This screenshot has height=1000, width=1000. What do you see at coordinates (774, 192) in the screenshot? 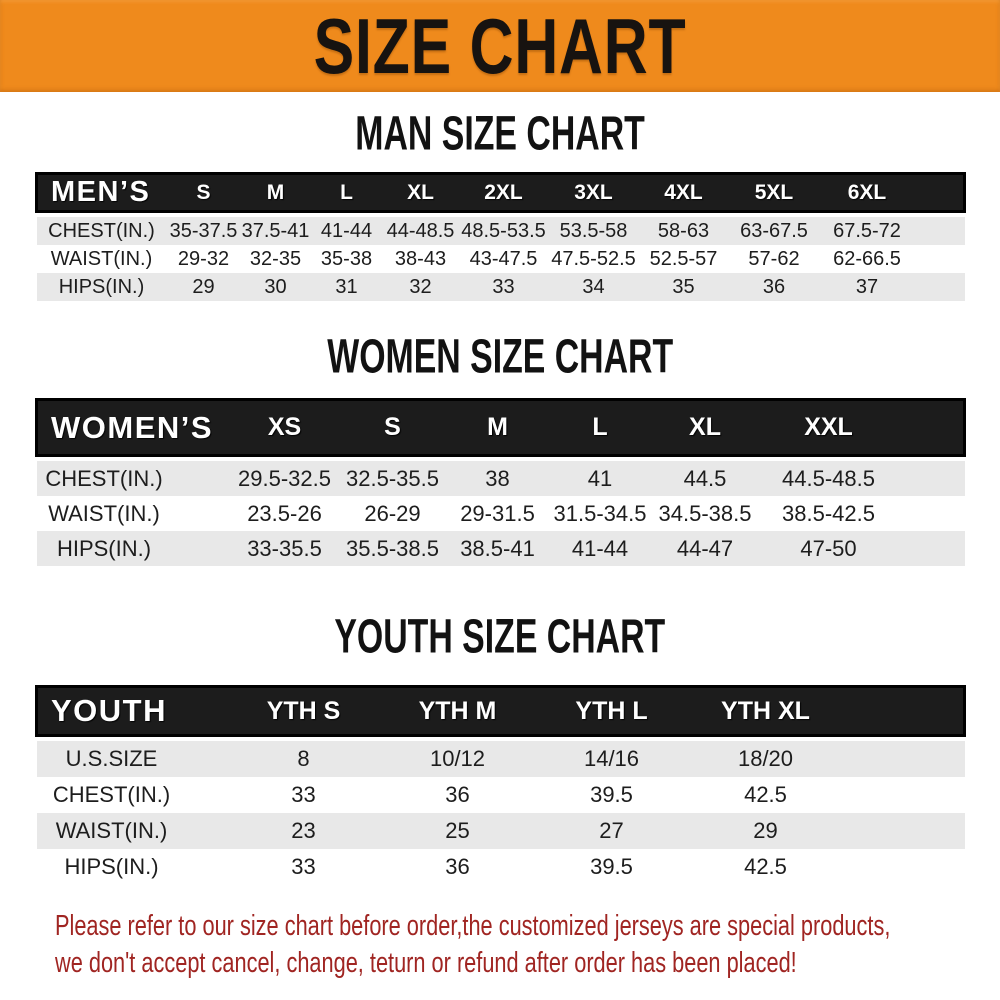
I see `men-size-column-header: 5XL` at bounding box center [774, 192].